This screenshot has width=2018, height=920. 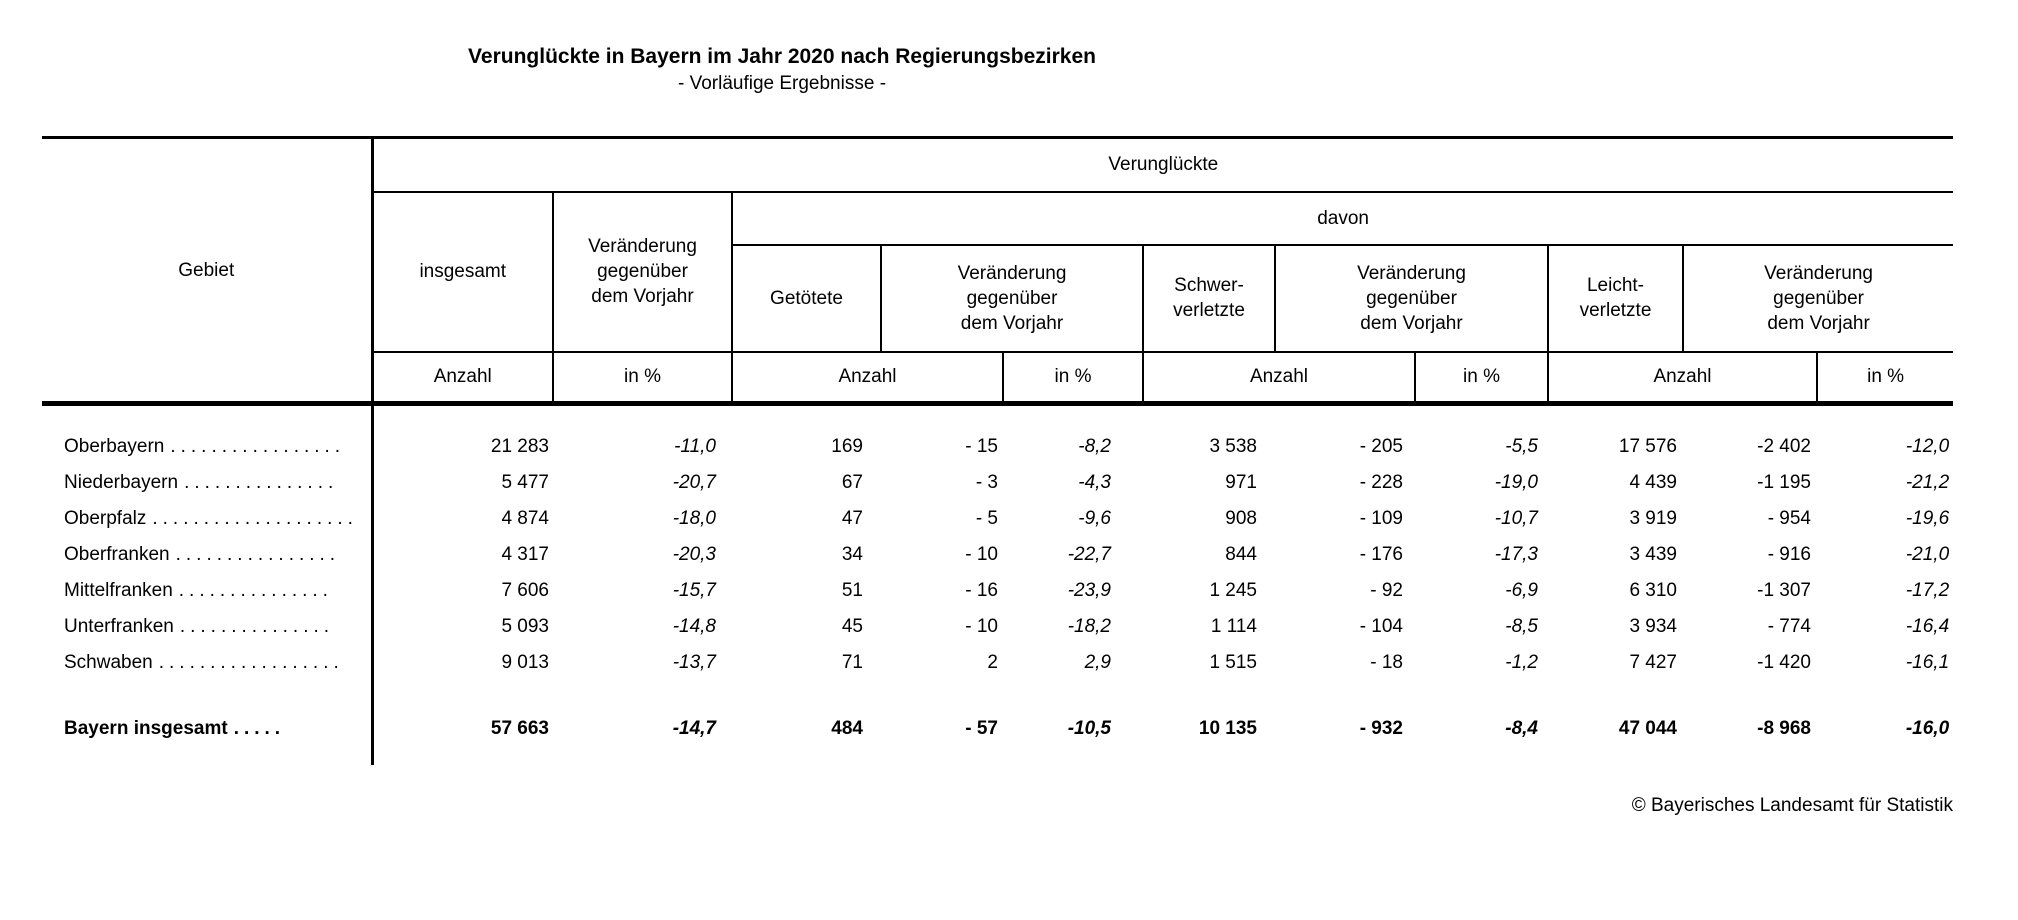 I want to click on value-cell: 844, so click(x=1241, y=554).